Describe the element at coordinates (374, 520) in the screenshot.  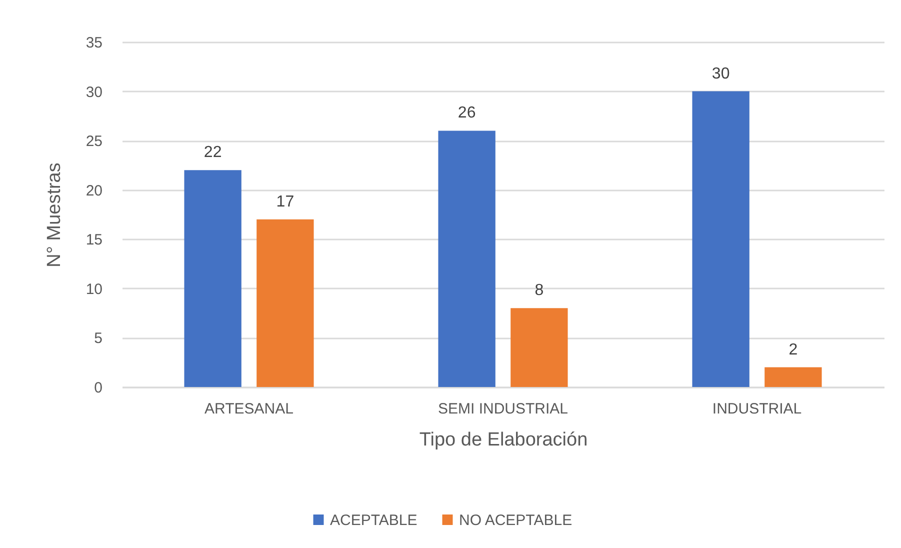
I see `legend-label: ACEPTABLE` at that location.